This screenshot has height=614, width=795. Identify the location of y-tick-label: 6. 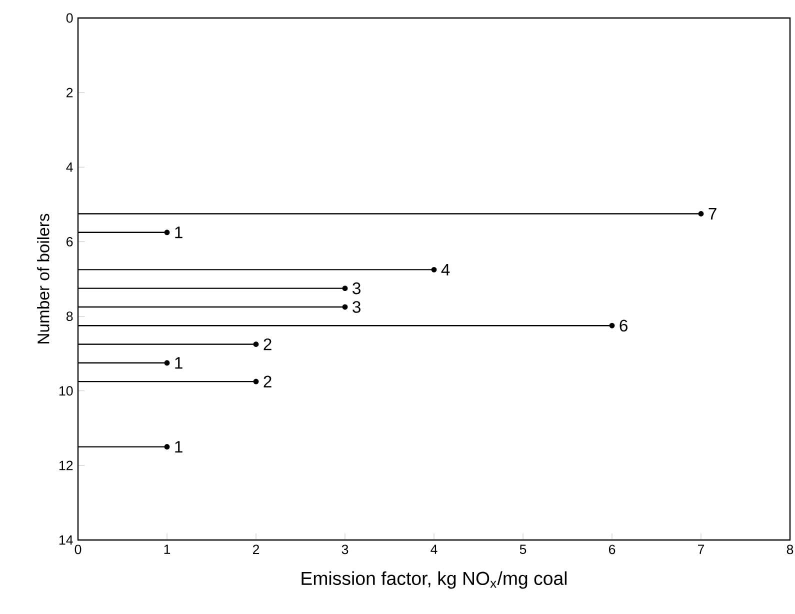
(69, 241).